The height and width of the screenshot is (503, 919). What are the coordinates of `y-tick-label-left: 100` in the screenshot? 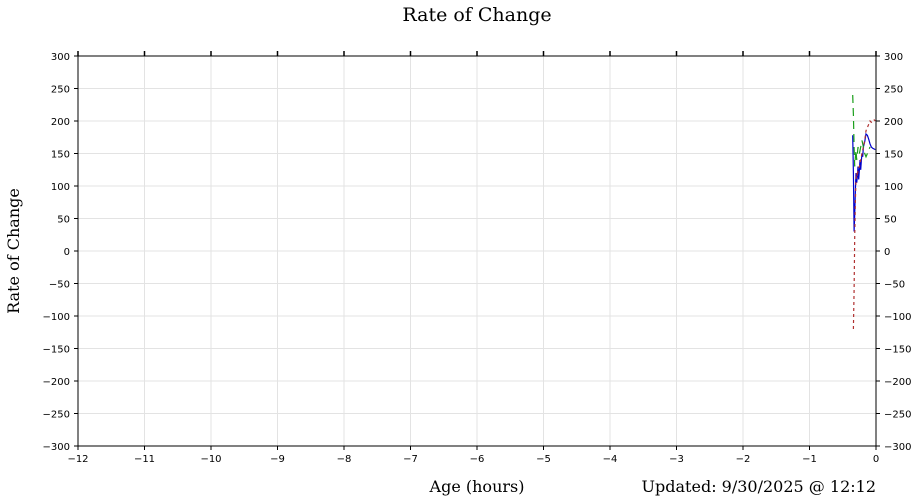 It's located at (60, 187).